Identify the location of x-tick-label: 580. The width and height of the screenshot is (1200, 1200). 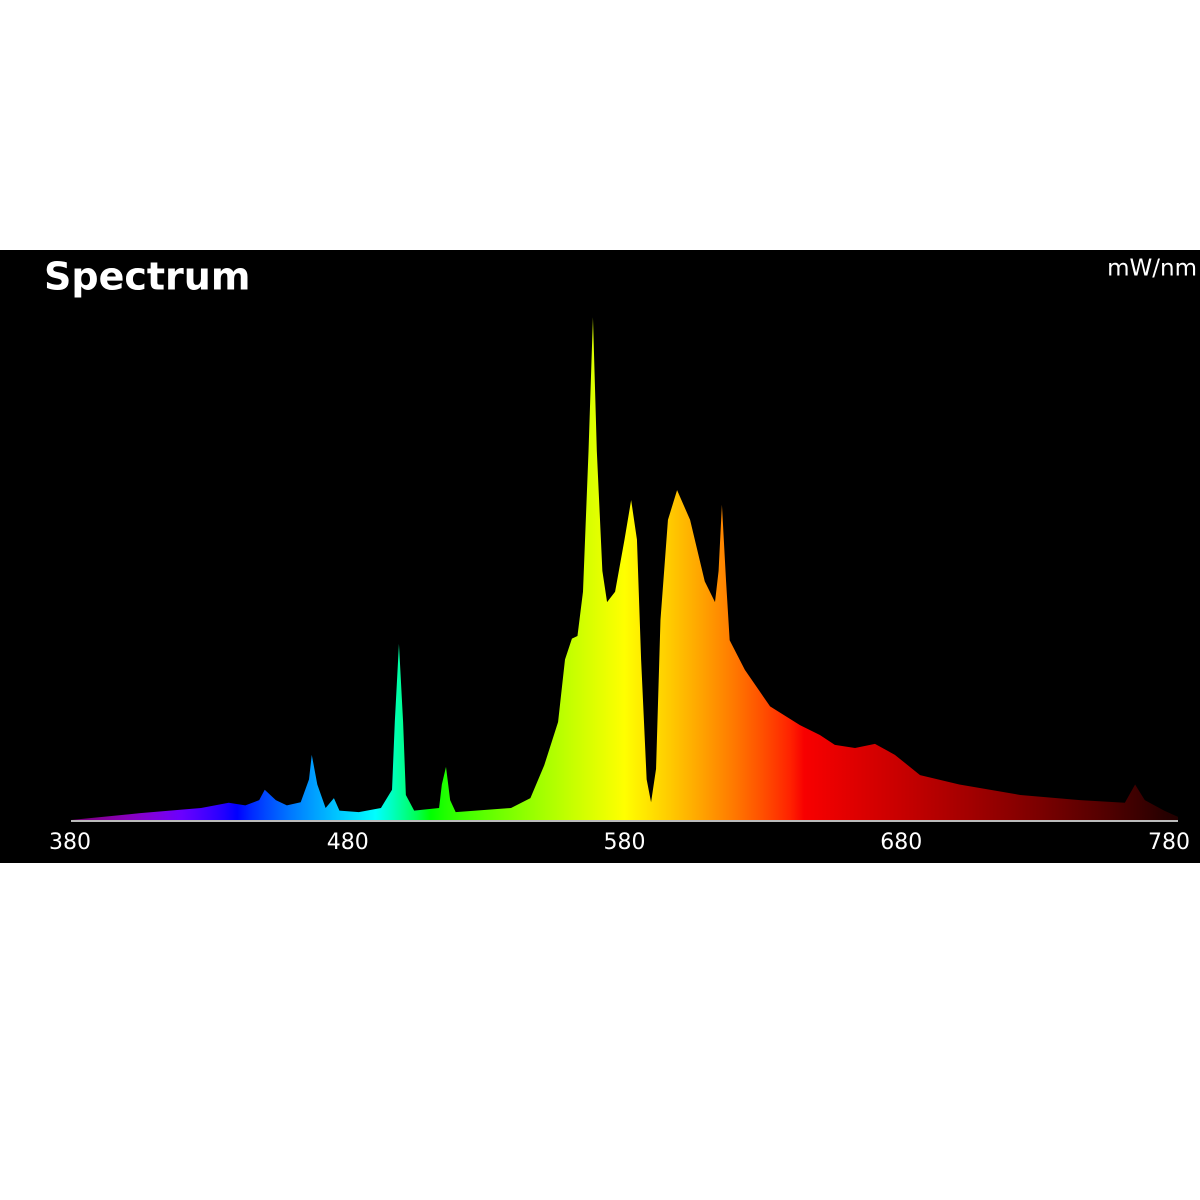
(625, 842).